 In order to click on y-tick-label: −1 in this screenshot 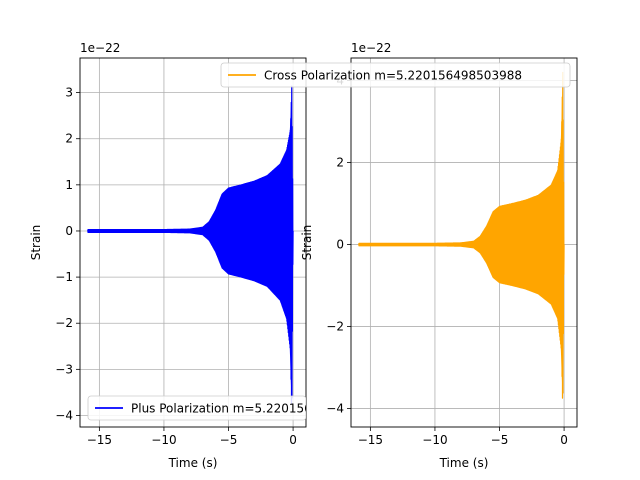, I will do `click(64, 277)`.